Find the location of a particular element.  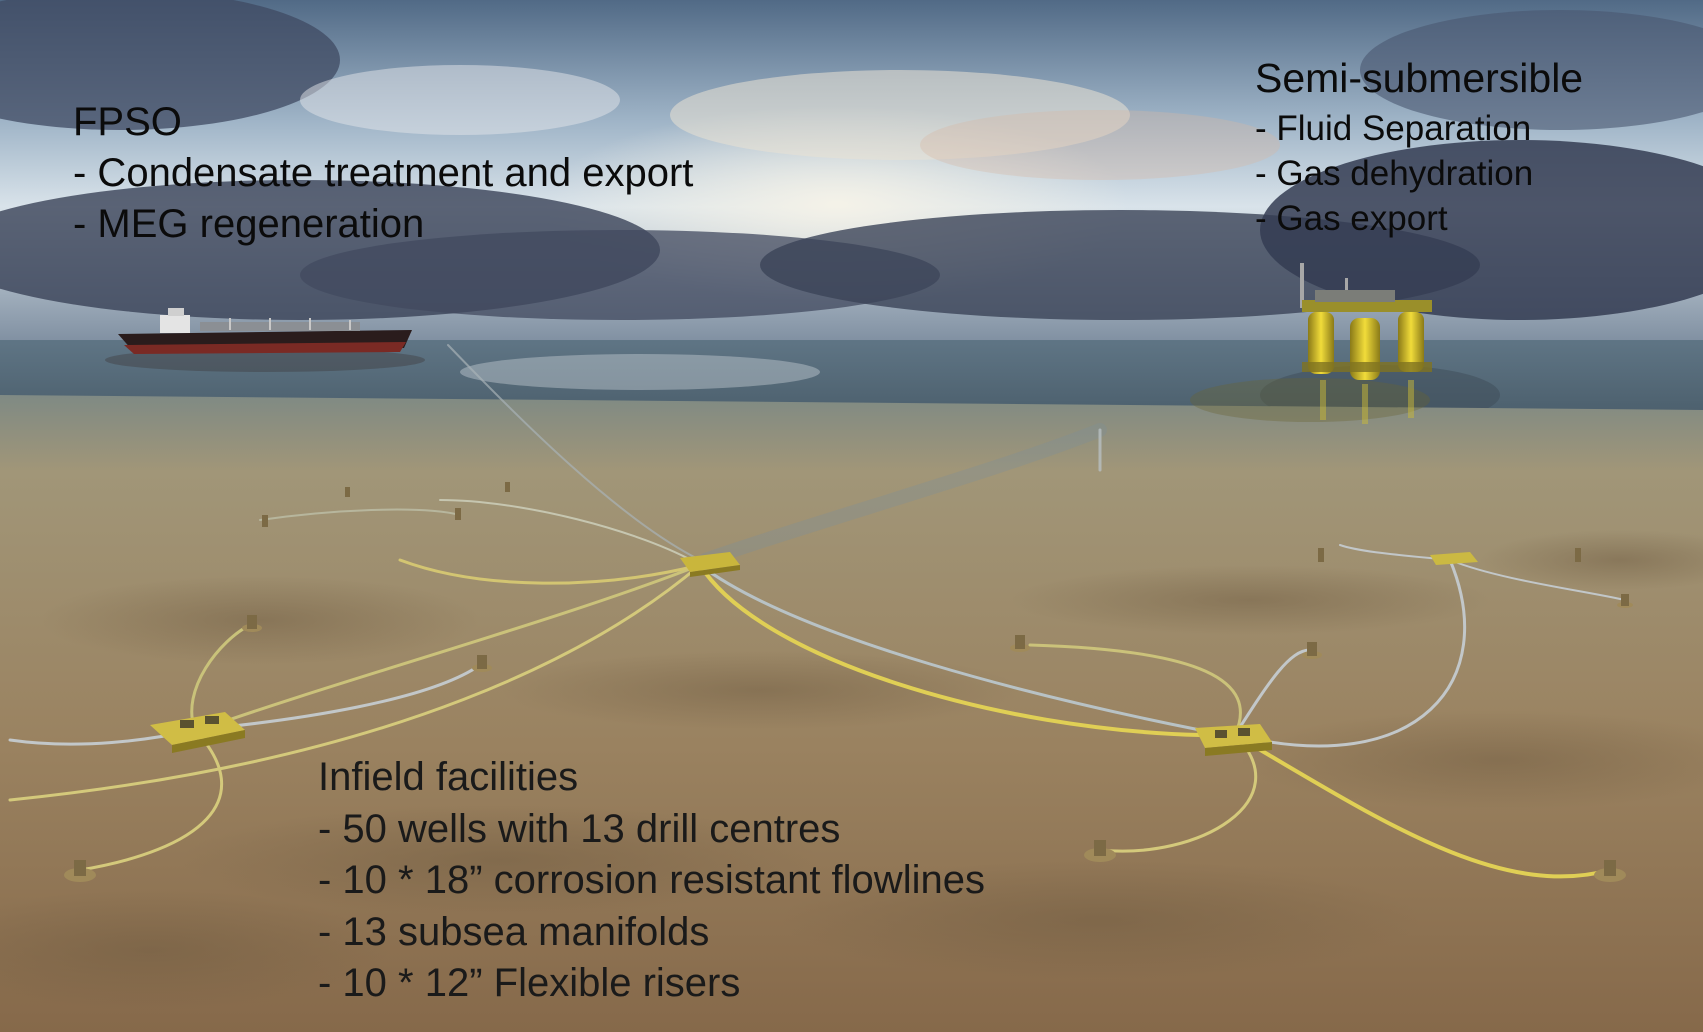

manifold-central is located at coordinates (710, 564).